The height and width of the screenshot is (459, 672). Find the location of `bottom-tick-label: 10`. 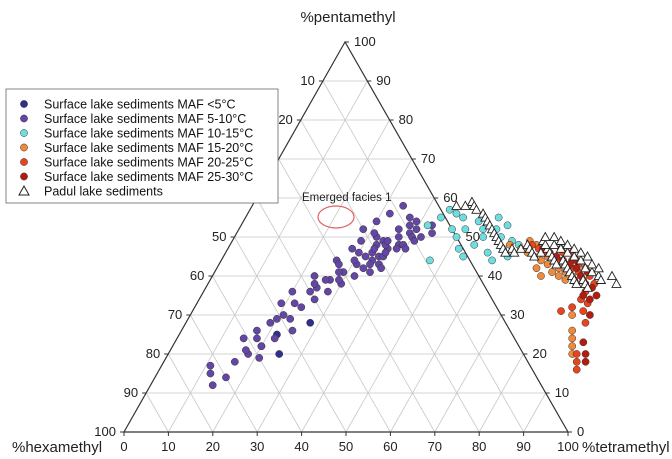

bottom-tick-label: 10 is located at coordinates (168, 446).